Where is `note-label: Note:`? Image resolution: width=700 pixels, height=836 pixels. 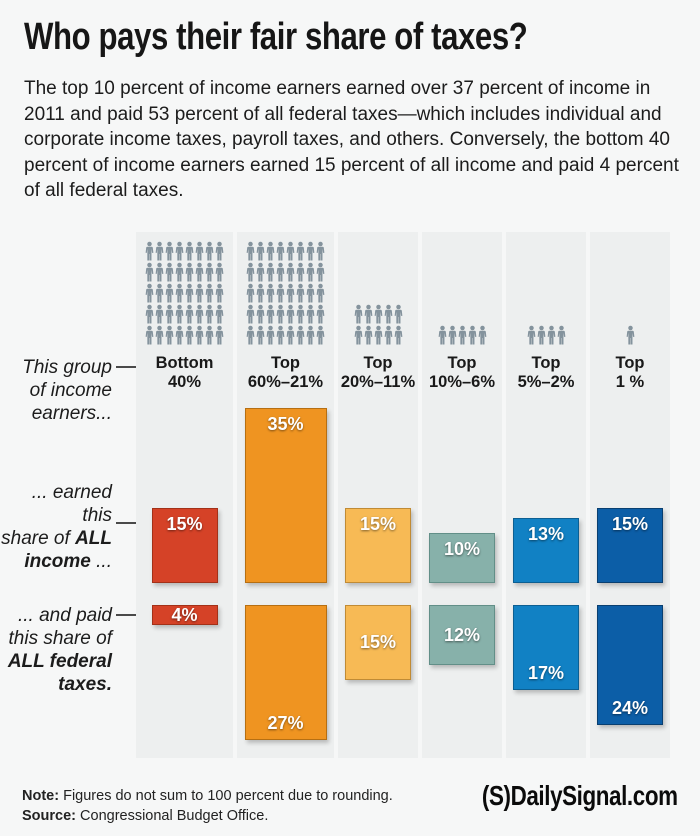 note-label: Note: is located at coordinates (41, 796).